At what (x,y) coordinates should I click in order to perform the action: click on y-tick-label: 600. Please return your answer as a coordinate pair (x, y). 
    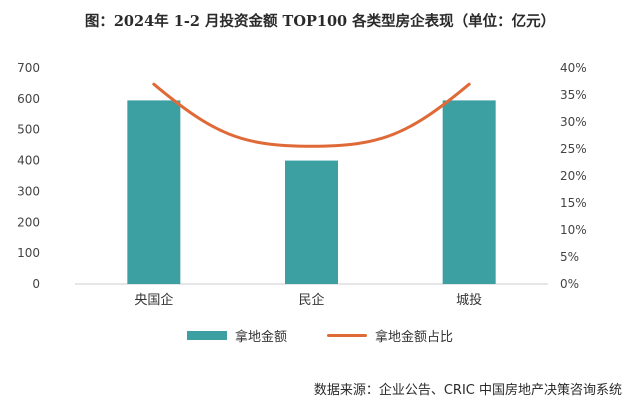
    Looking at the image, I should click on (28, 99).